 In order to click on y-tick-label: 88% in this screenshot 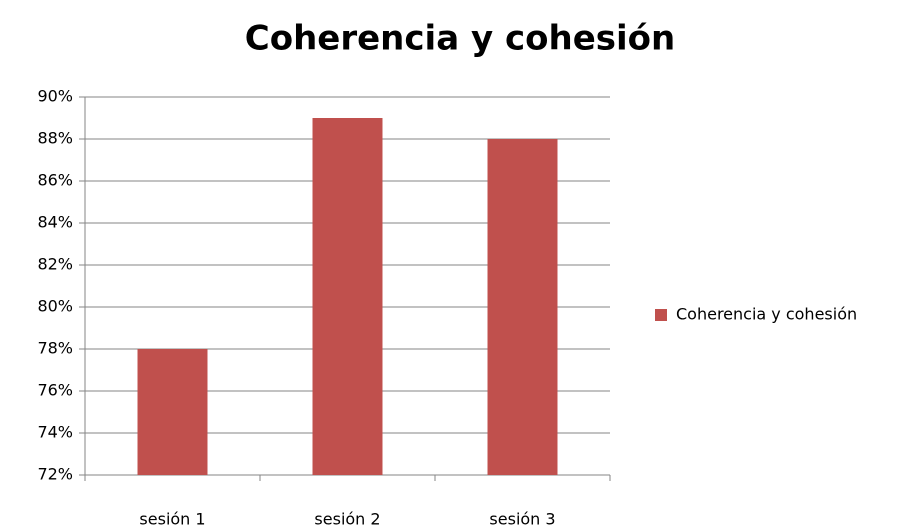, I will do `click(55, 138)`.